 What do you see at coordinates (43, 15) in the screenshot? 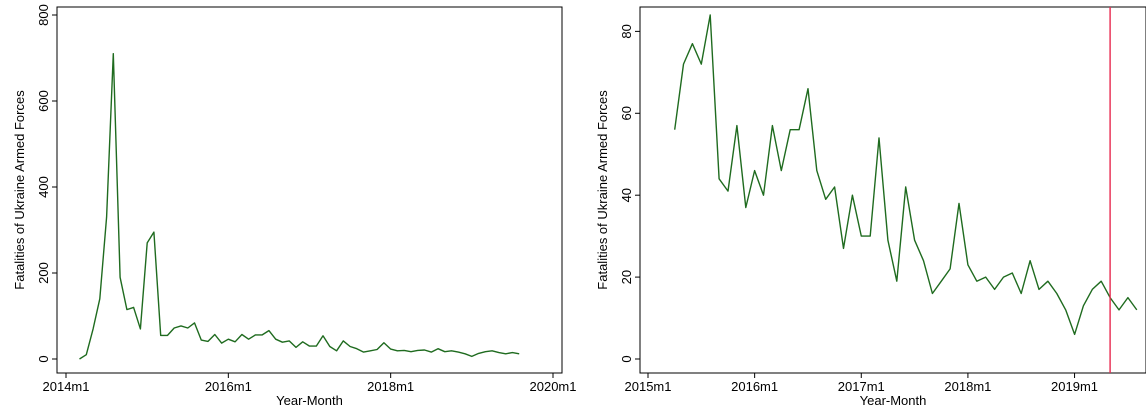
I see `y-tick-label: 800` at bounding box center [43, 15].